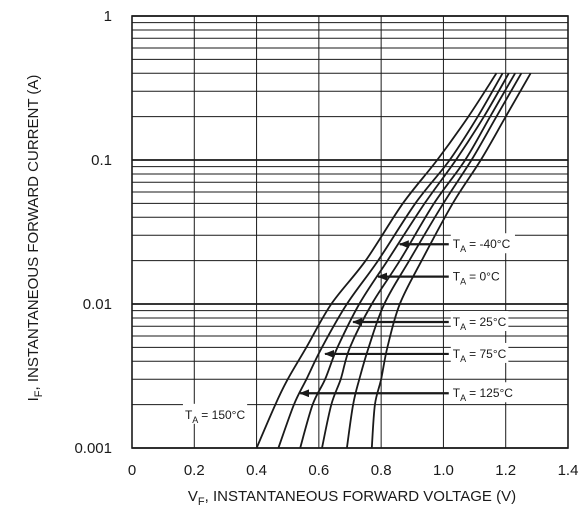 The height and width of the screenshot is (510, 580). What do you see at coordinates (505, 470) in the screenshot?
I see `x-tick-label: 1.2` at bounding box center [505, 470].